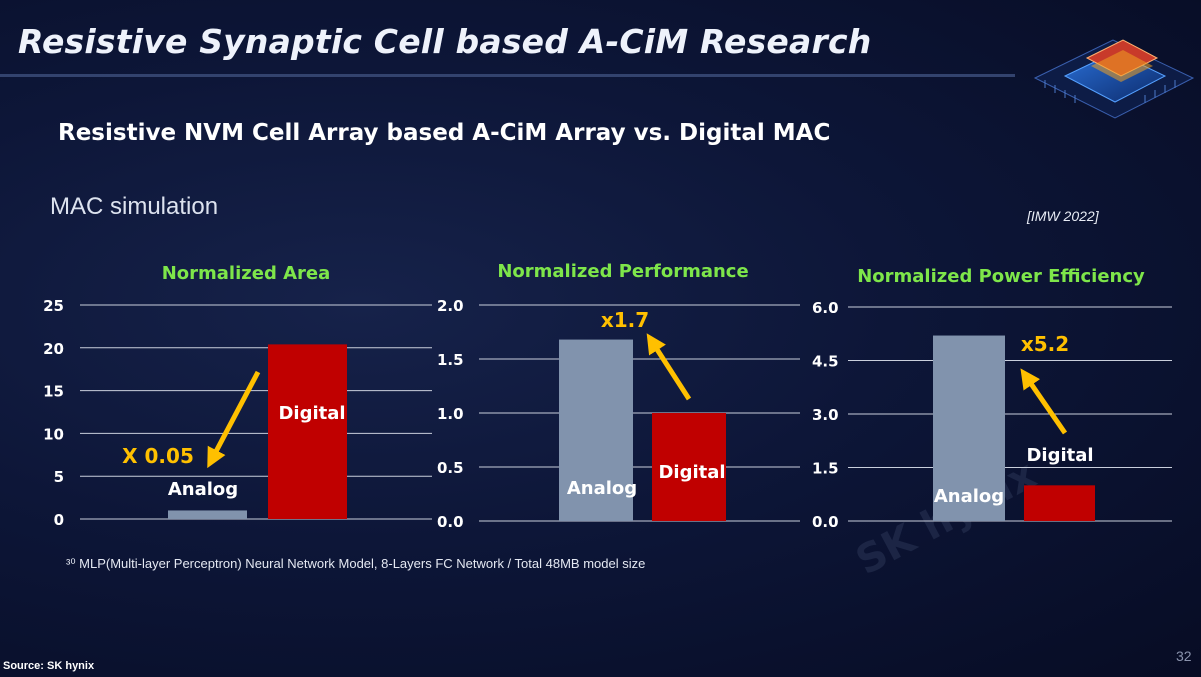 The height and width of the screenshot is (677, 1201). What do you see at coordinates (158, 456) in the screenshot?
I see `annotation-text: X 0.05` at bounding box center [158, 456].